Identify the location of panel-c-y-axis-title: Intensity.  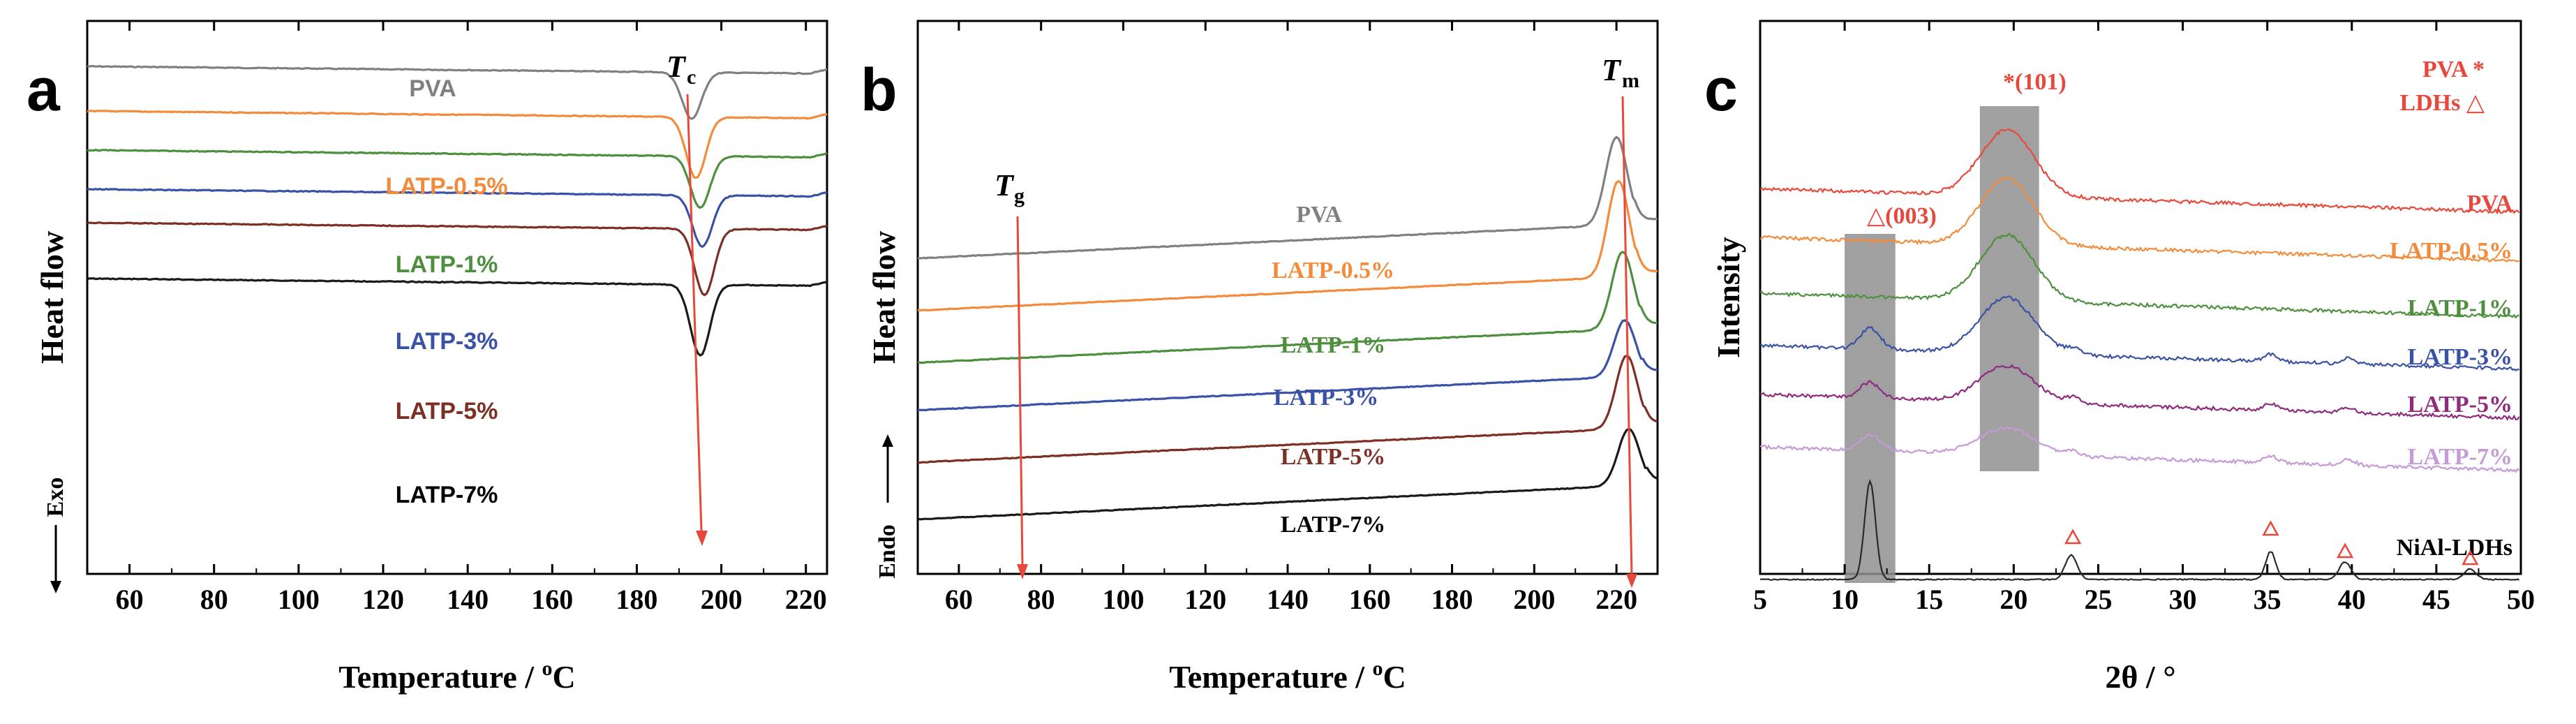
(1728, 297).